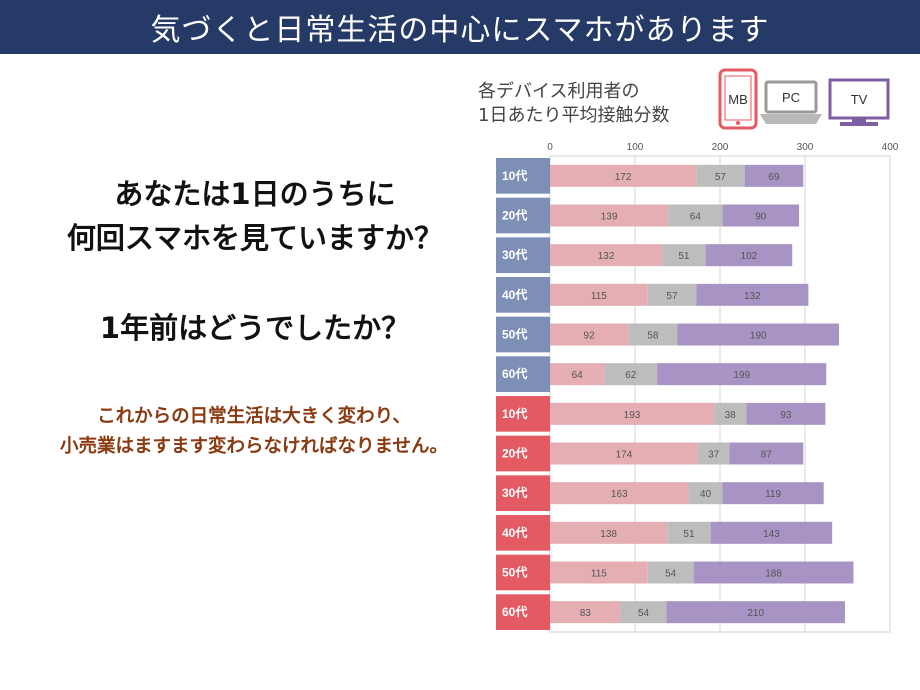 Image resolution: width=920 pixels, height=690 pixels. I want to click on tv-icon: TV, so click(859, 102).